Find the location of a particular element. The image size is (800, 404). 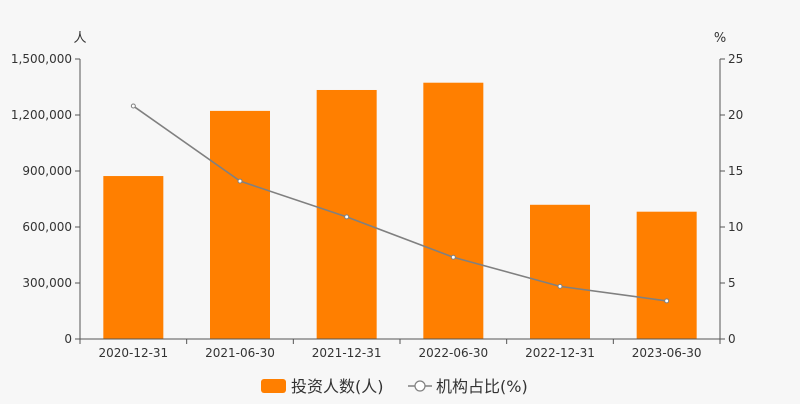

left-y-tick-label: 1,500,000 is located at coordinates (41, 59).